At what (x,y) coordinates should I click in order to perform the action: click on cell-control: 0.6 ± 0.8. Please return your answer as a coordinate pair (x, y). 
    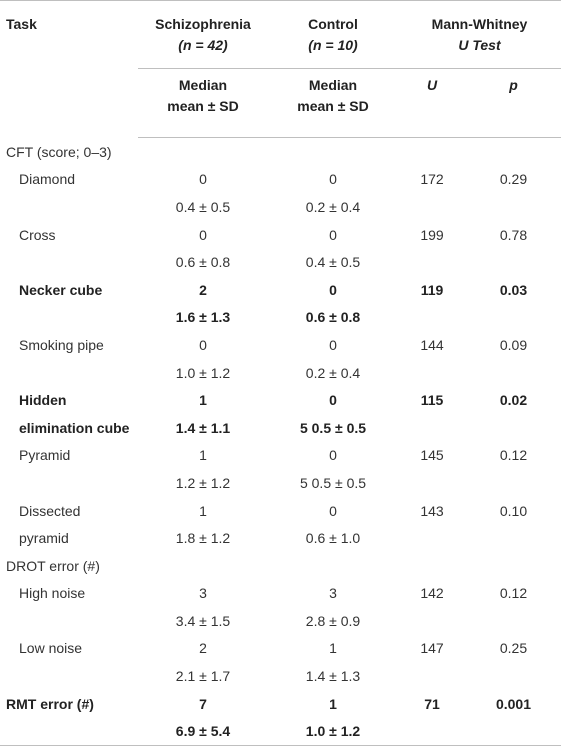
    Looking at the image, I should click on (333, 317).